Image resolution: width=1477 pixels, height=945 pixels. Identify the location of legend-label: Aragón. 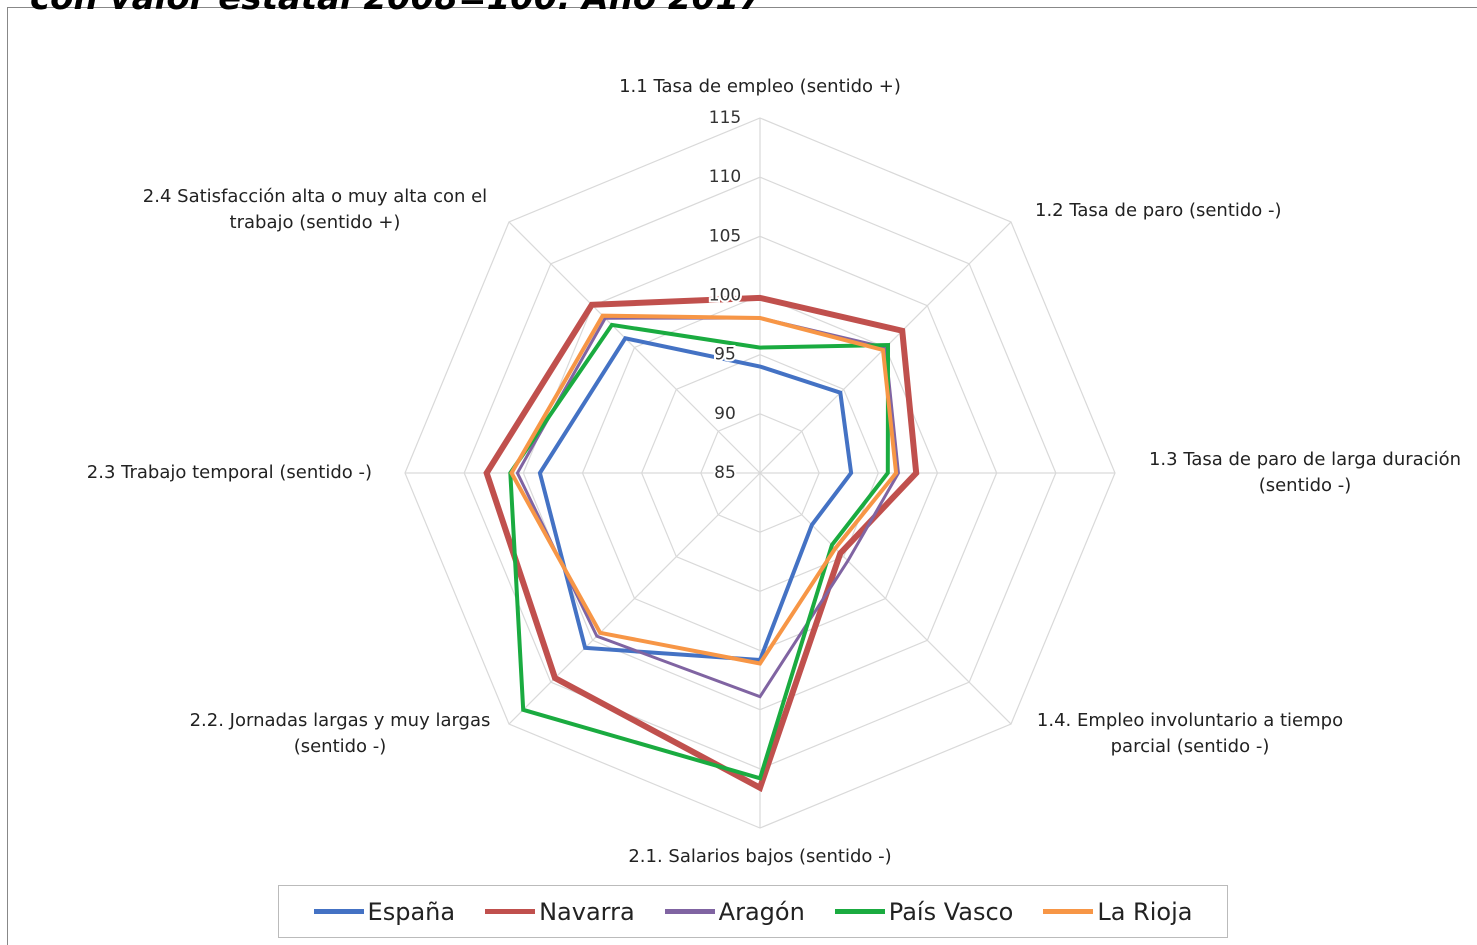
(761, 911).